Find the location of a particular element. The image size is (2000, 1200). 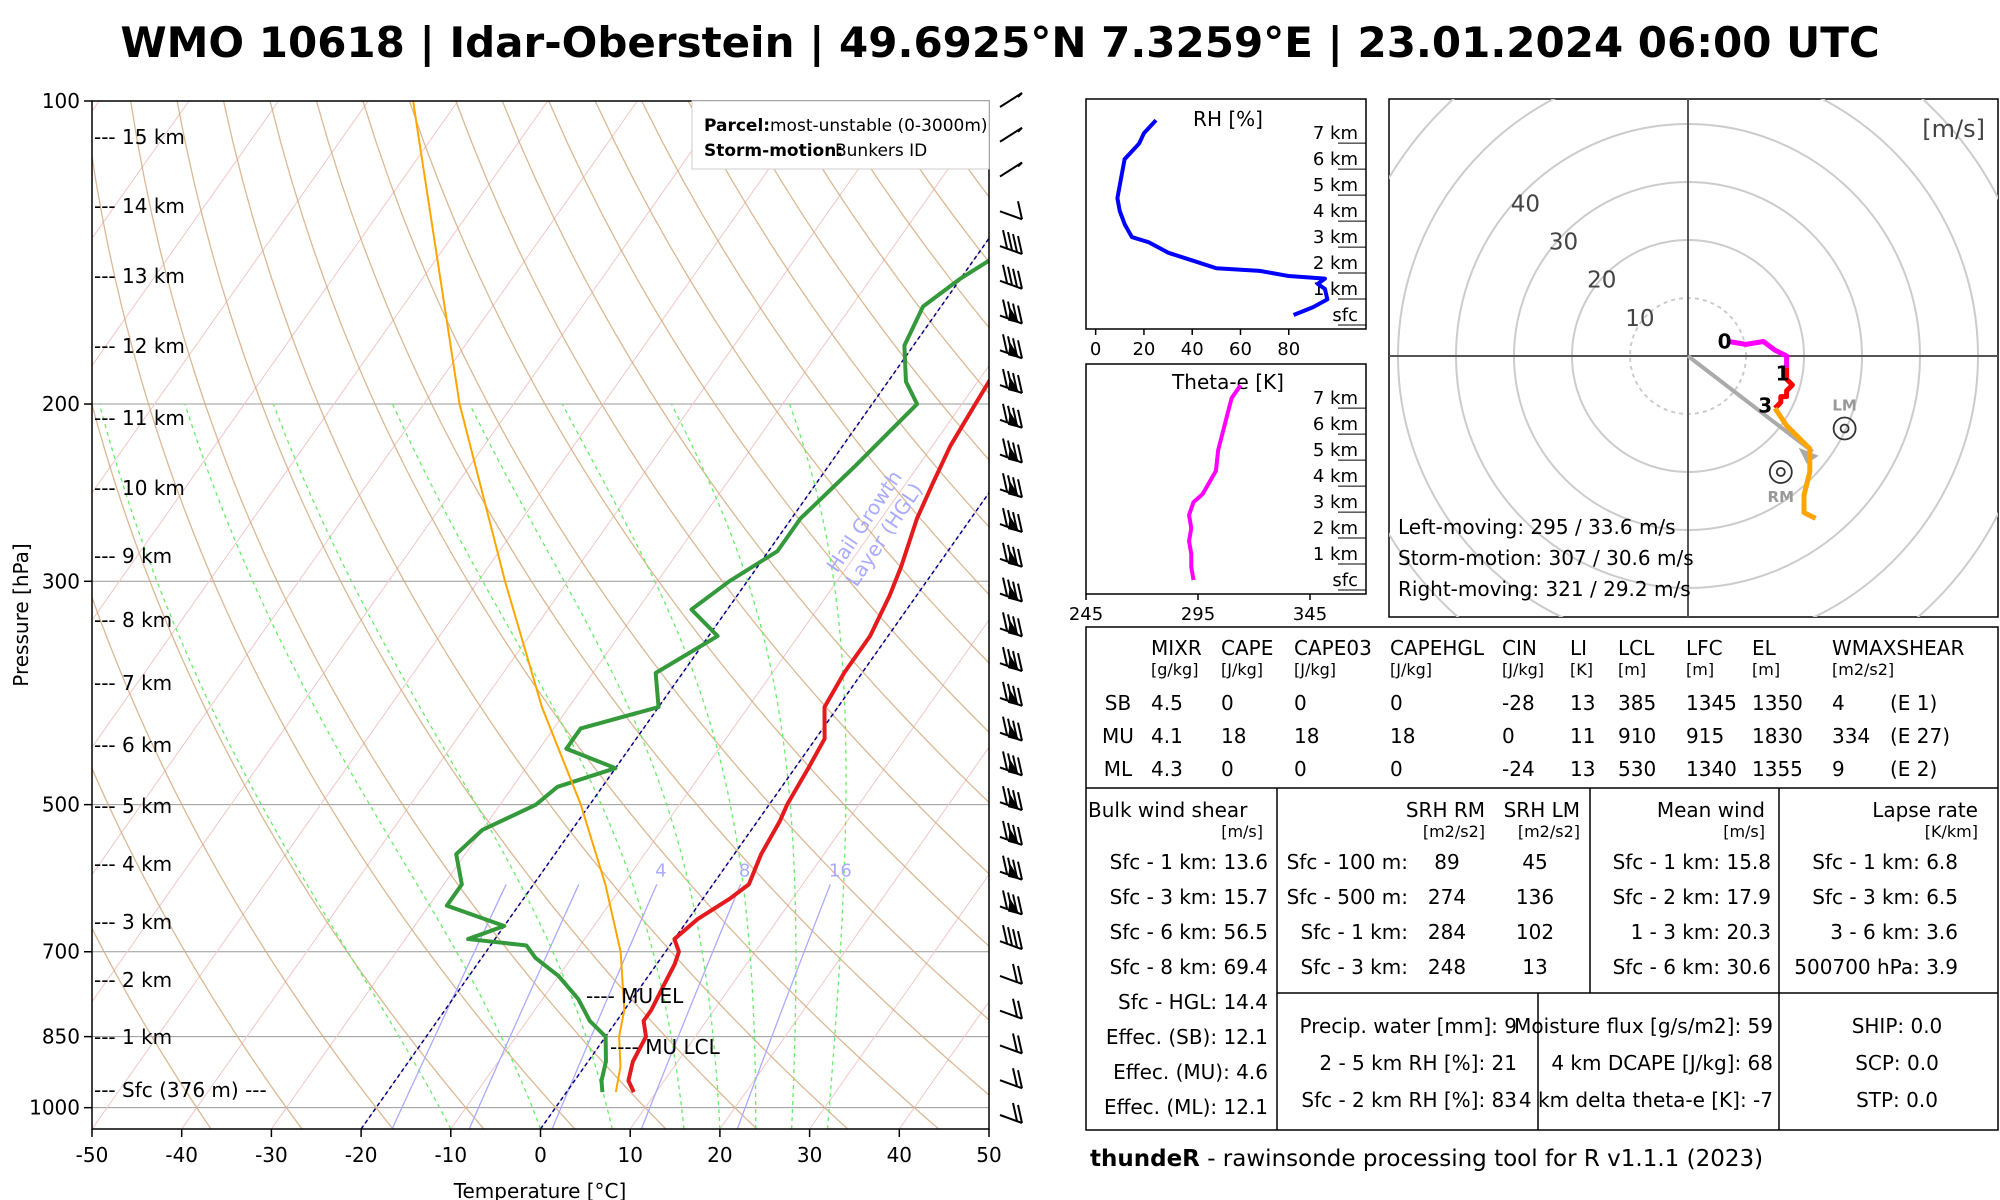

x-tick-label: 30 is located at coordinates (809, 1155).